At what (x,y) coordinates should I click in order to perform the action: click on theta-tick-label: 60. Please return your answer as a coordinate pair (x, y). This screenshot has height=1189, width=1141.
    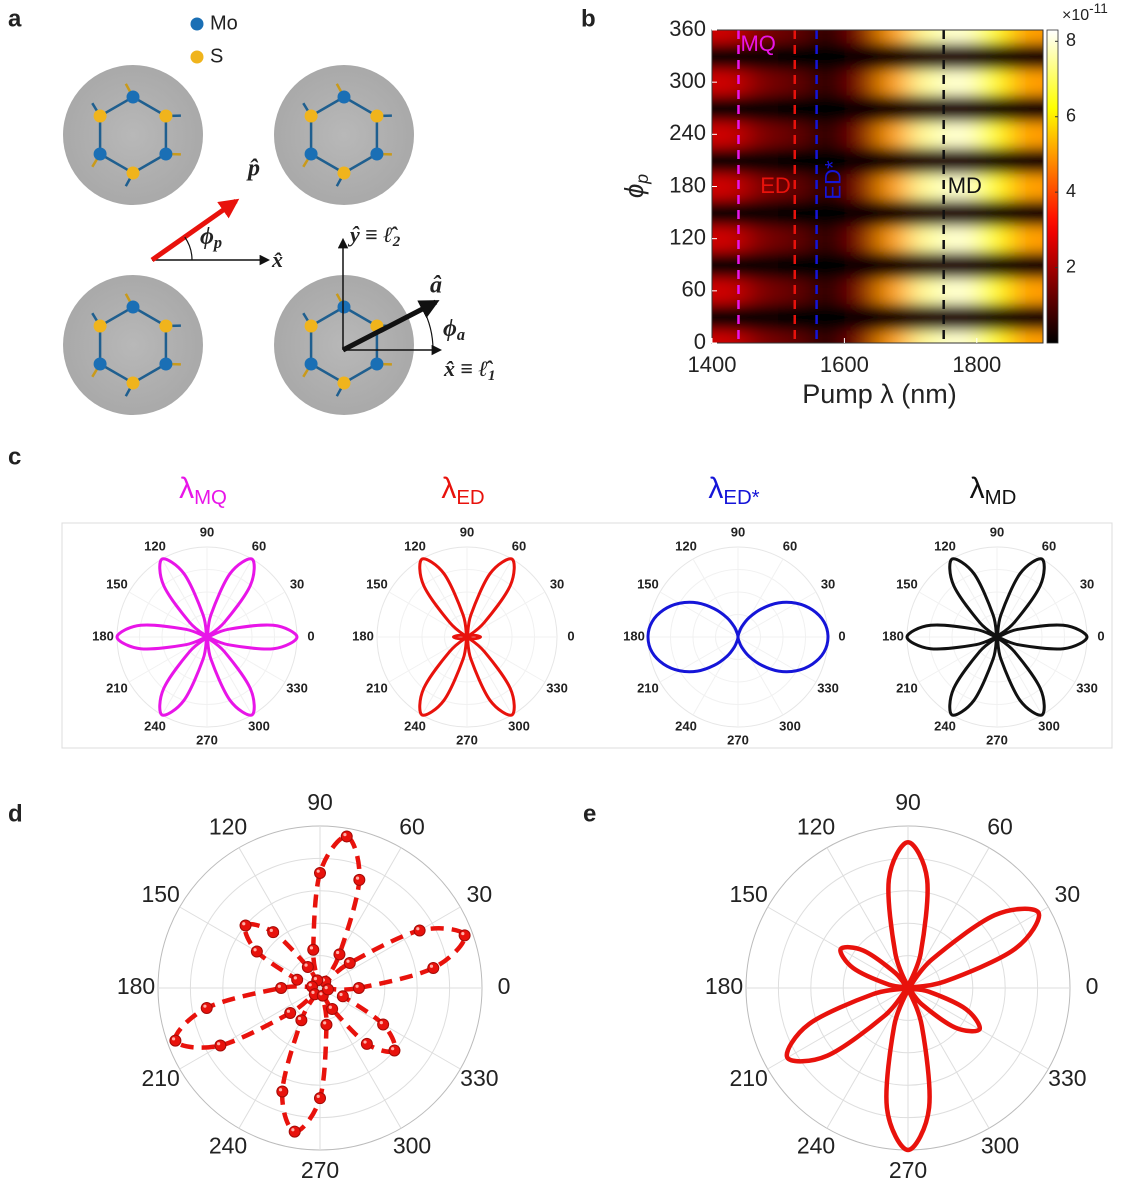
    Looking at the image, I should click on (1000, 827).